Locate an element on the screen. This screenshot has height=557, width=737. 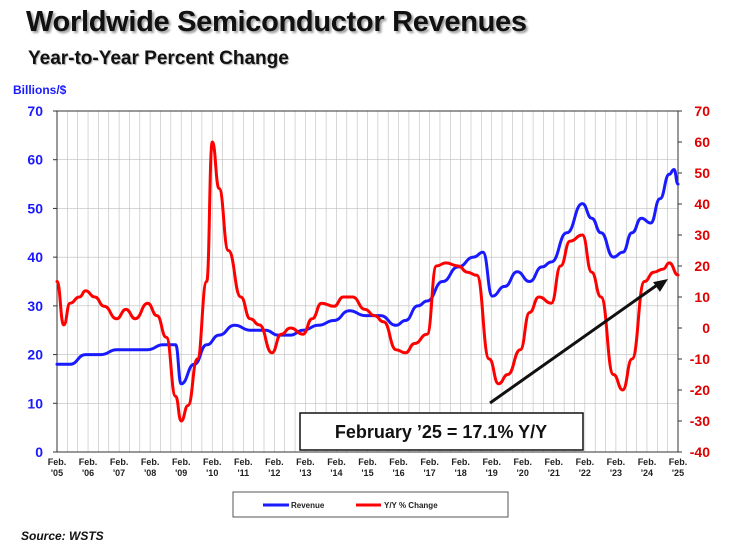
left-tick-label: 40 is located at coordinates (35, 257).